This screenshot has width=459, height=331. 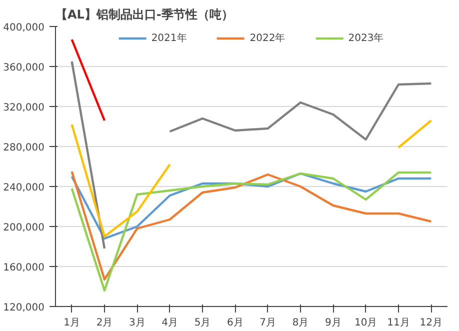 What do you see at coordinates (333, 323) in the screenshot?
I see `x-tick-label: 9月` at bounding box center [333, 323].